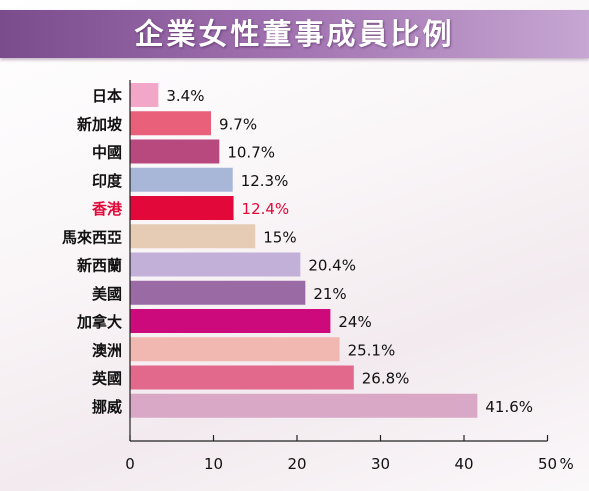 The image size is (589, 491). Describe the element at coordinates (107, 209) in the screenshot. I see `category-label-5: 香港` at that location.